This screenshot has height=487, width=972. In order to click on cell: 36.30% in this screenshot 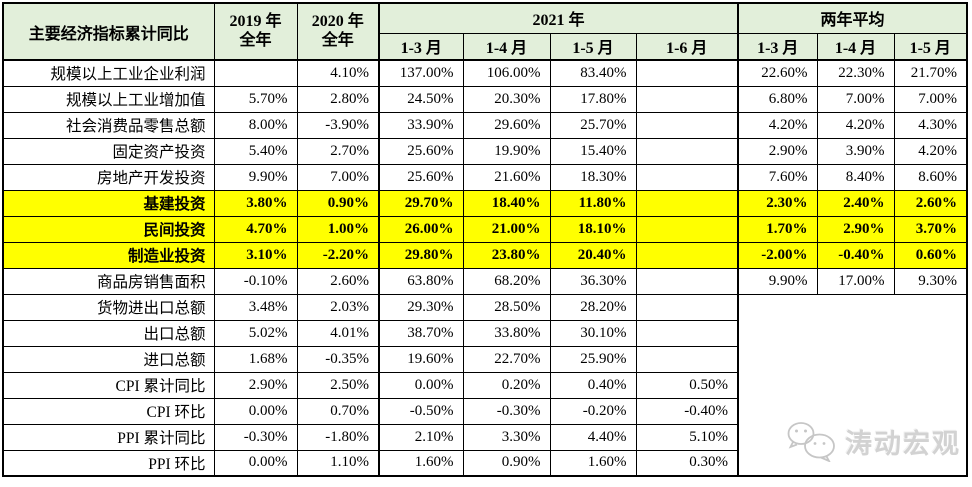, I will do `click(593, 281)`.